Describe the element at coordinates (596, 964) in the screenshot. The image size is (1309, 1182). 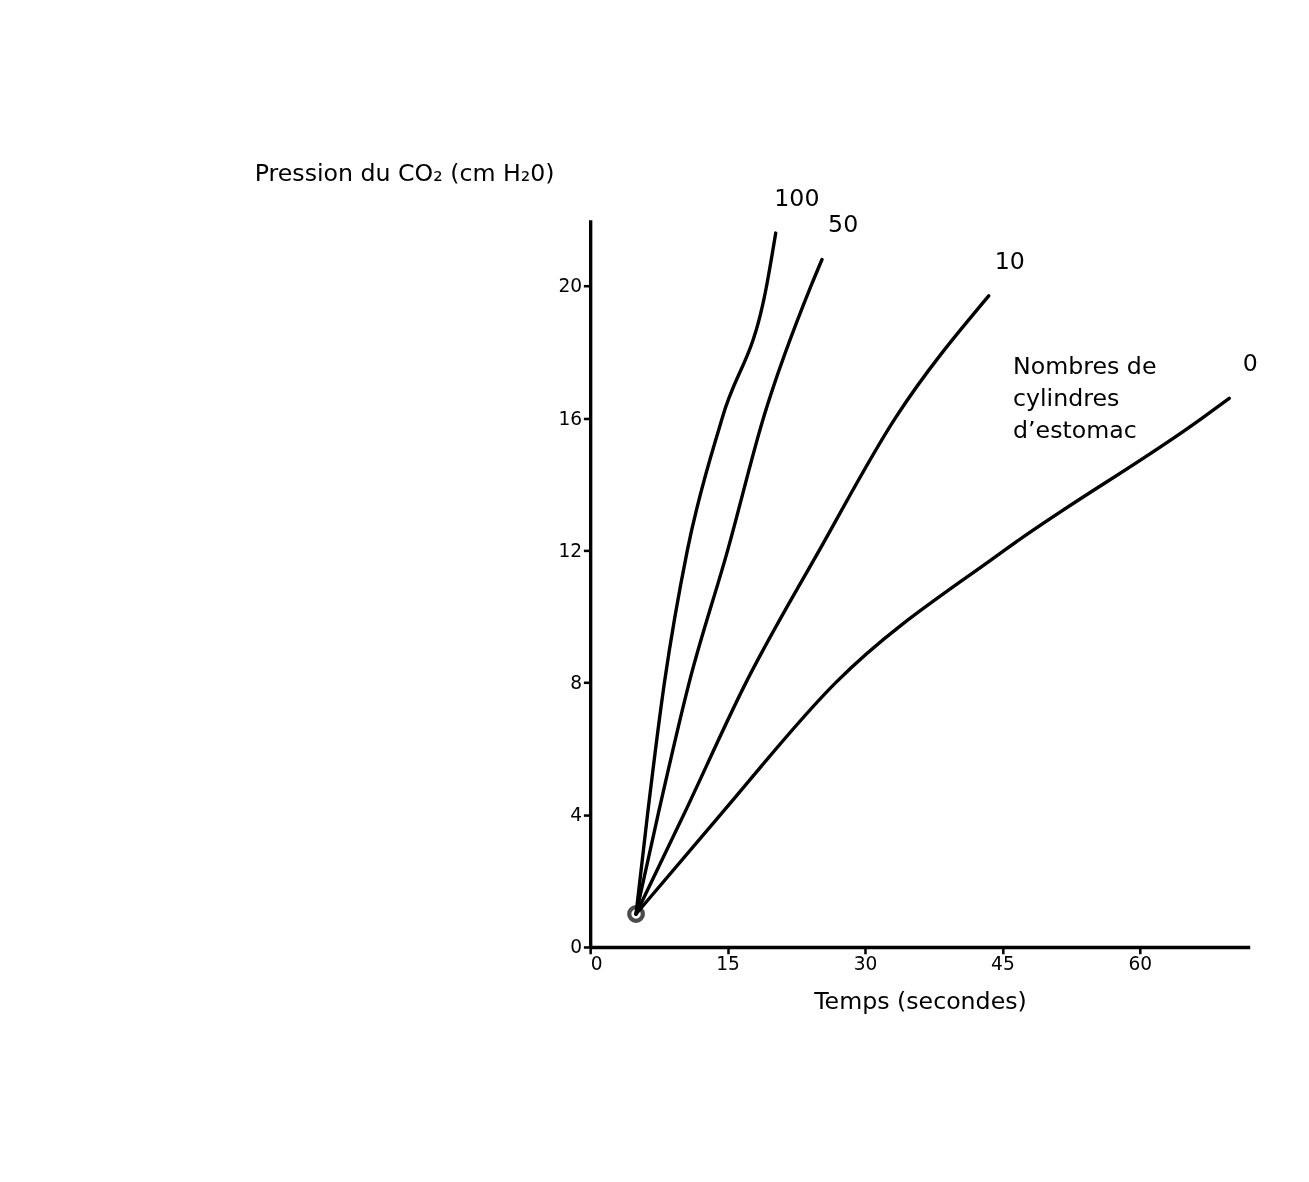
I see `x-tick-label: 0` at that location.